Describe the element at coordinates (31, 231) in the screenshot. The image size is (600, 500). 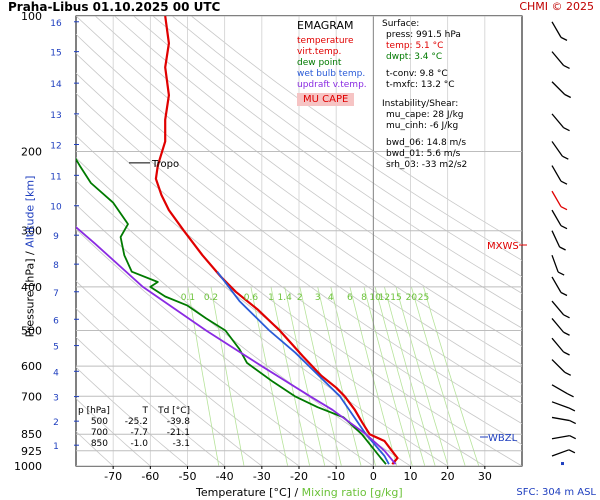
I see `pressure-tick-label: 300` at that location.